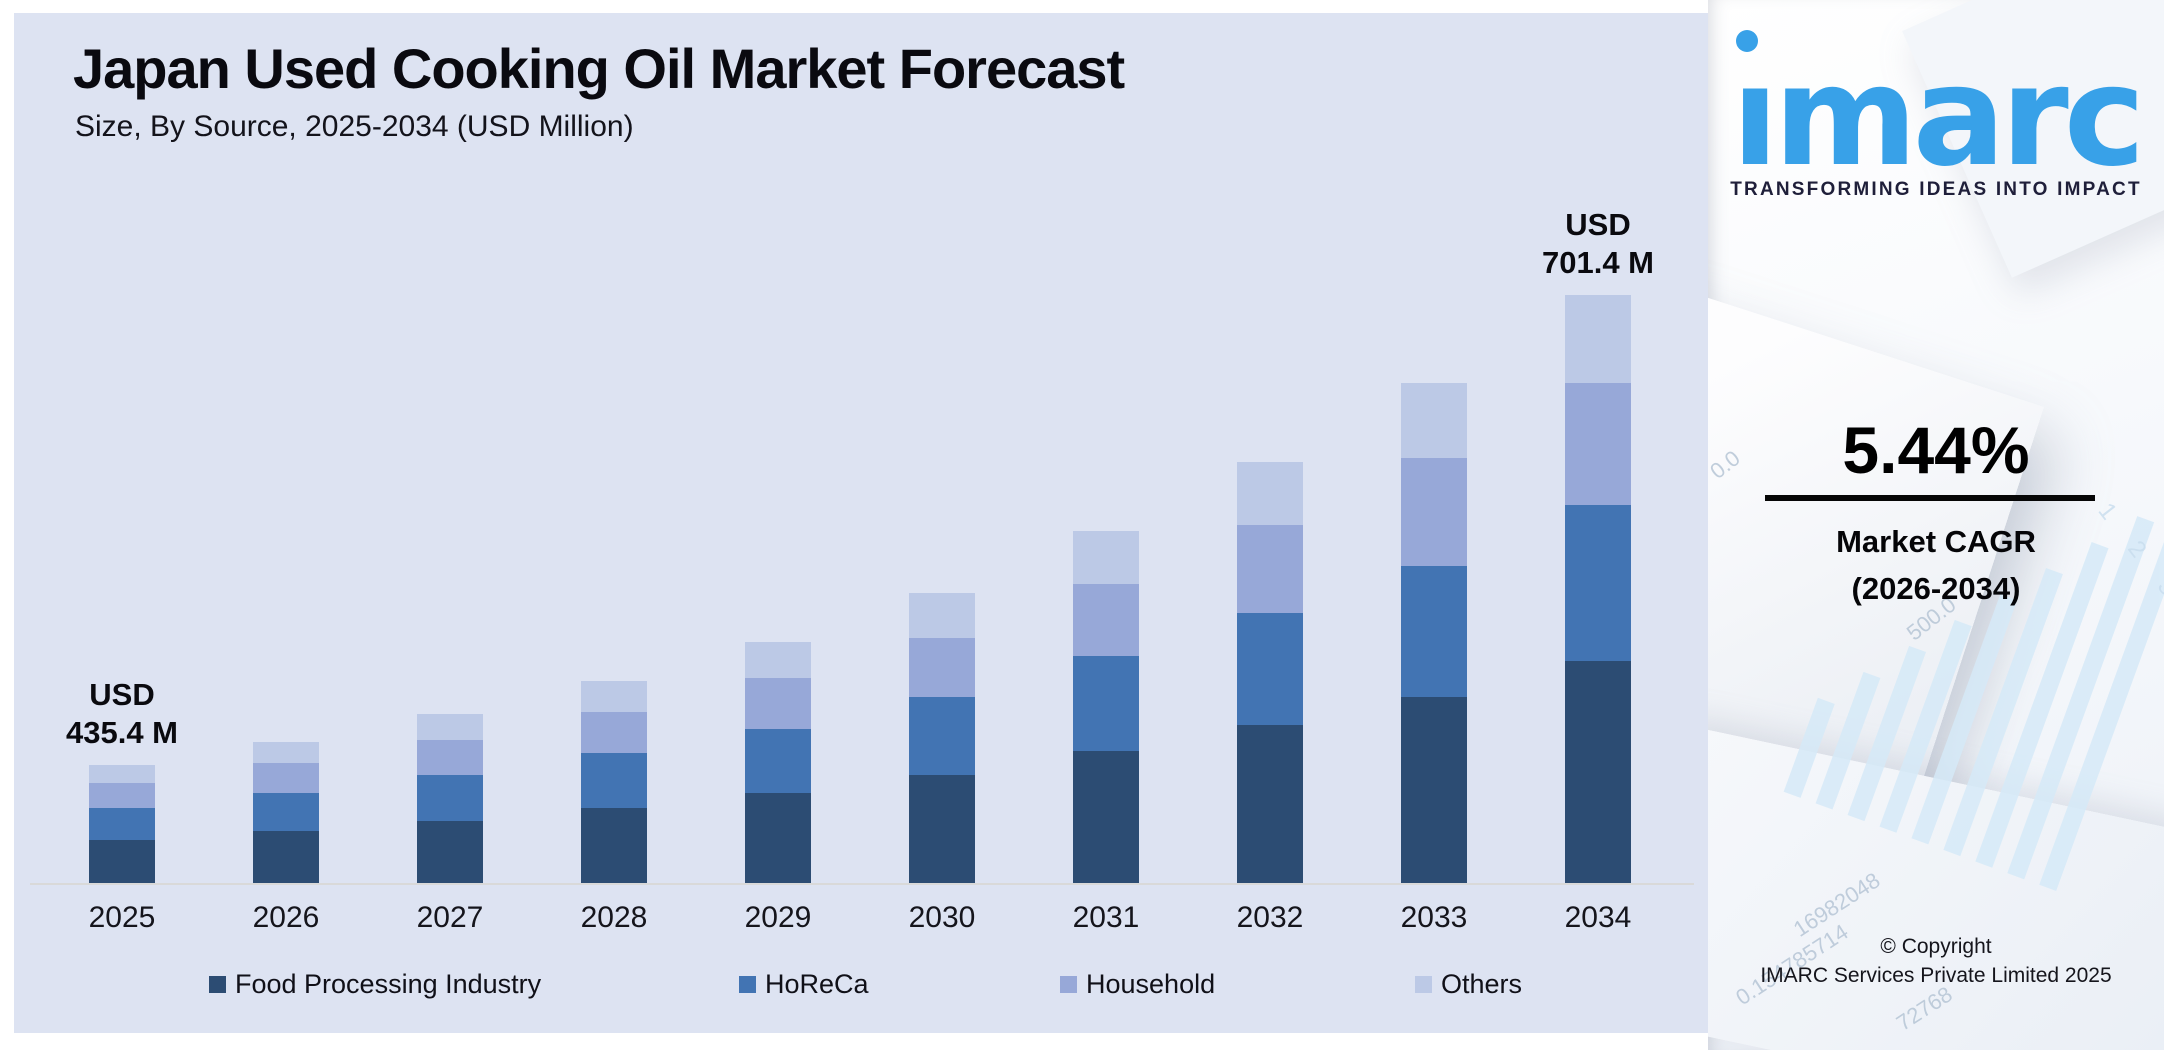 The image size is (2164, 1050). I want to click on stacked-bar-2032, so click(1270, 672).